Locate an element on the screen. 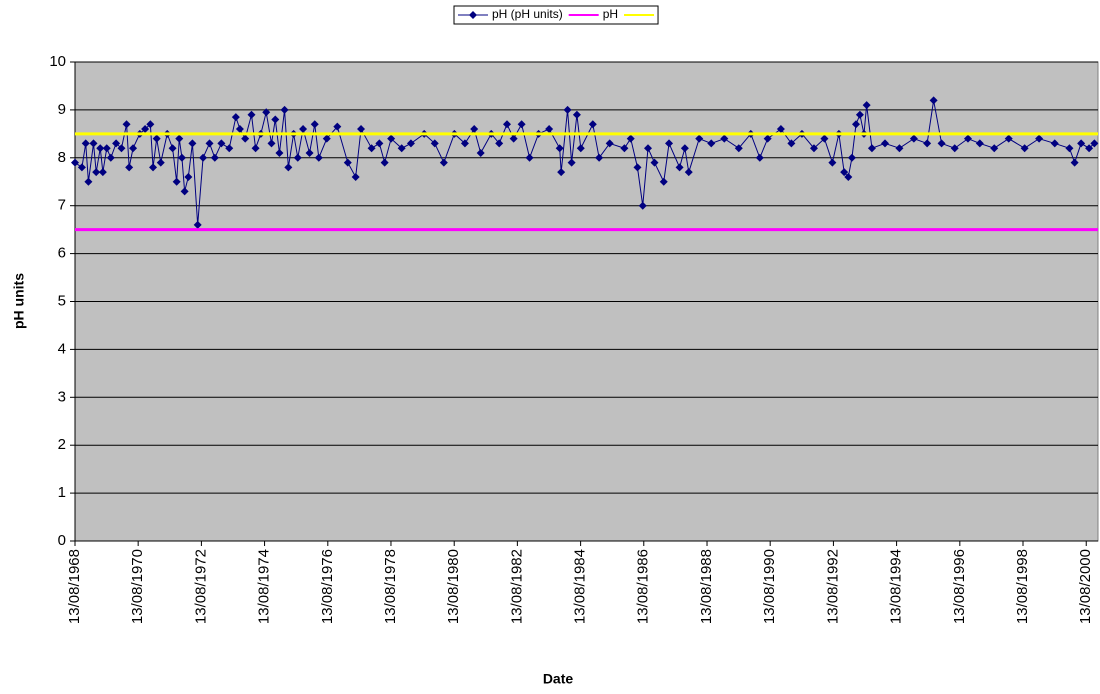 The height and width of the screenshot is (694, 1100). x-tick-label: 13/08/2000 is located at coordinates (1085, 586).